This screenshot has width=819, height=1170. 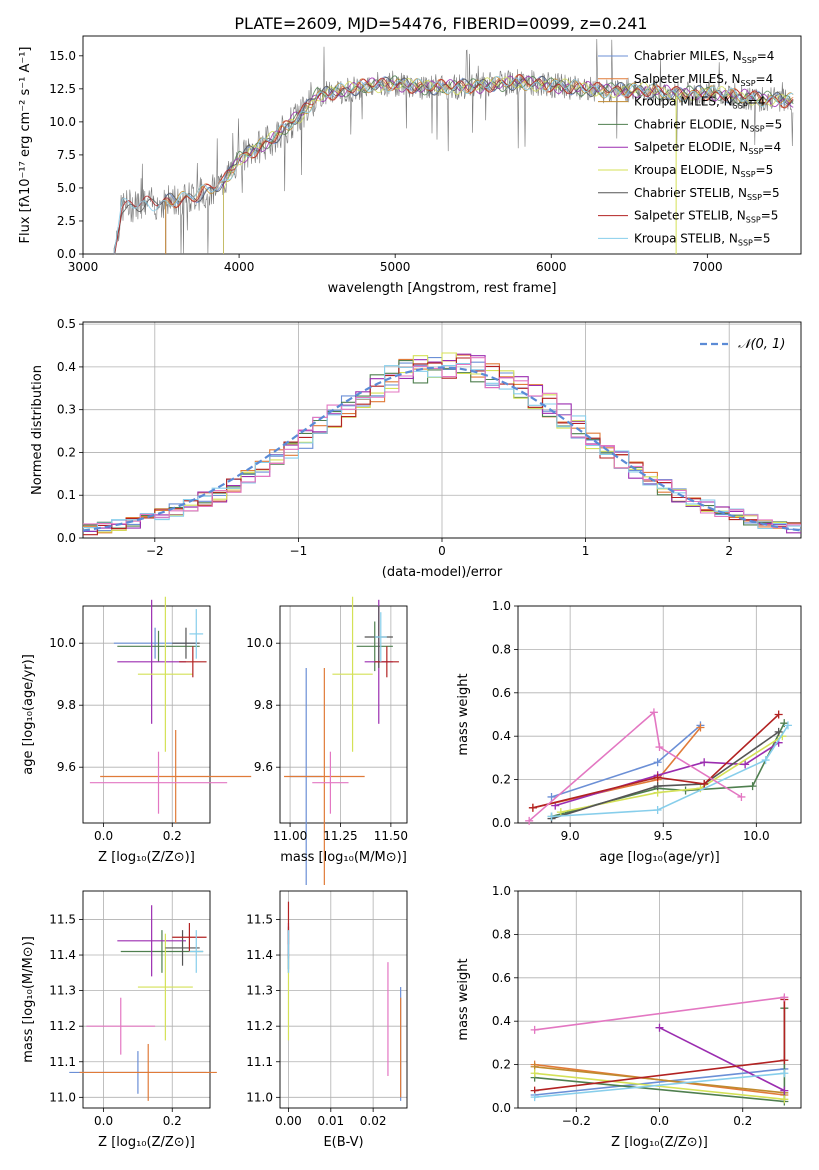 I want to click on legend-entry: Kroupa ELODIE, NSSP=5, so click(x=703, y=171).